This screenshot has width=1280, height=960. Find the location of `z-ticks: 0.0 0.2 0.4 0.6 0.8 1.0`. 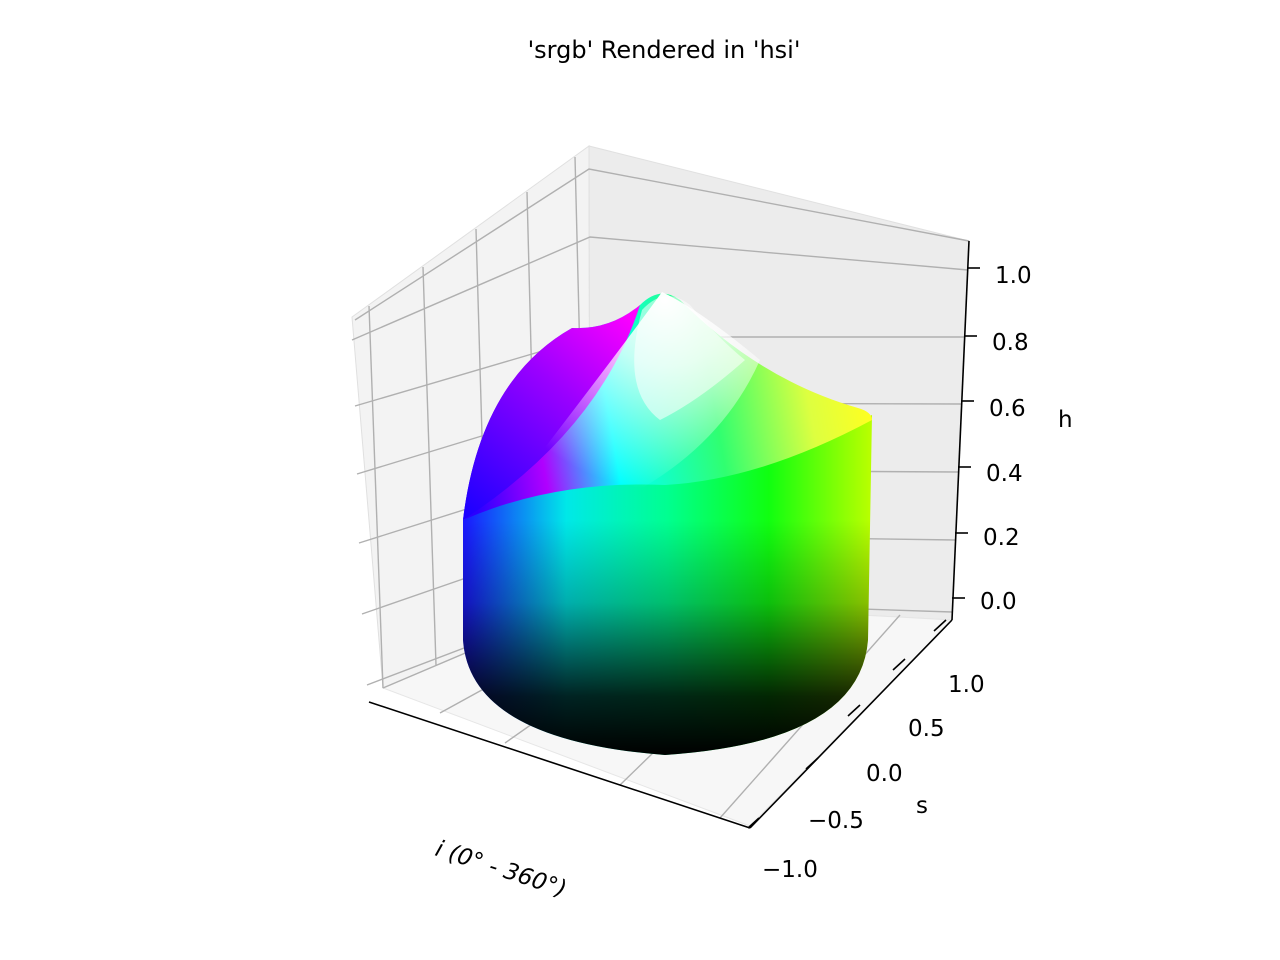

z-ticks: 0.0 0.2 0.4 0.6 0.8 1.0 is located at coordinates (992, 439).